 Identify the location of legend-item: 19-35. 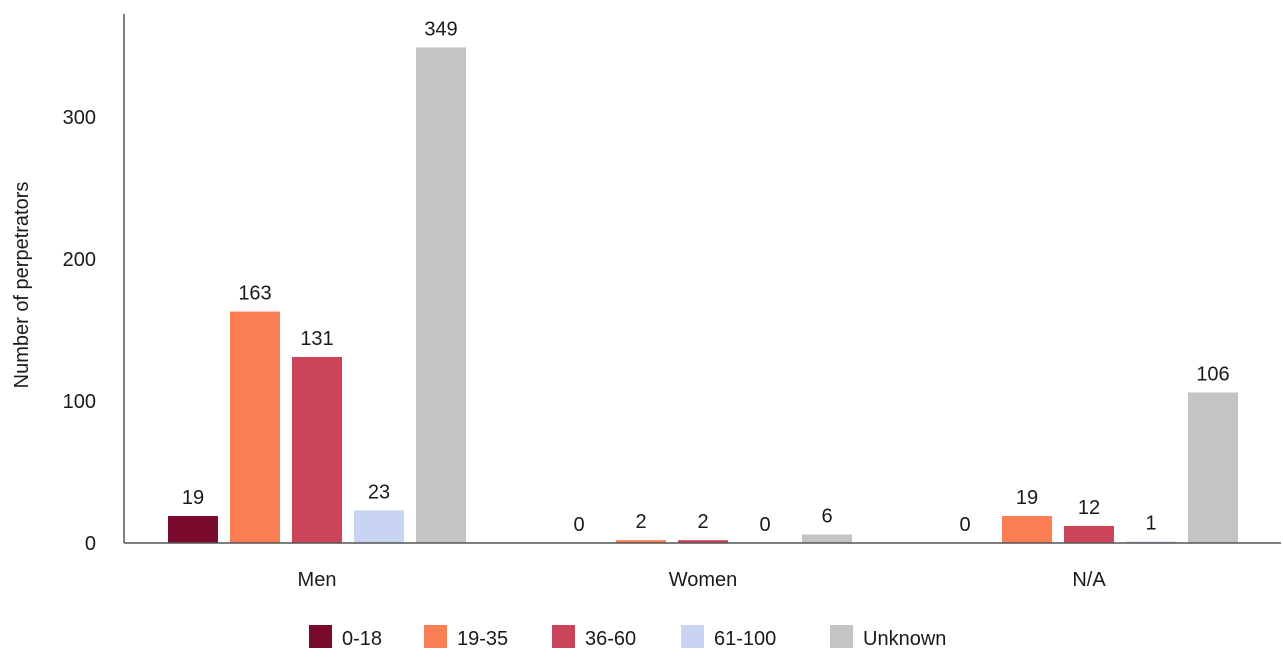
(466, 637).